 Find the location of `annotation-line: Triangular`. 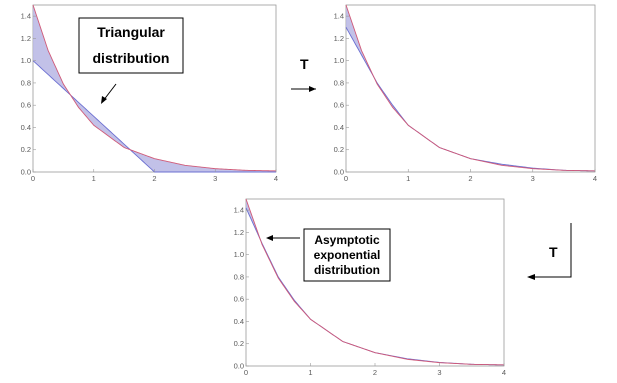

annotation-line: Triangular is located at coordinates (131, 32).